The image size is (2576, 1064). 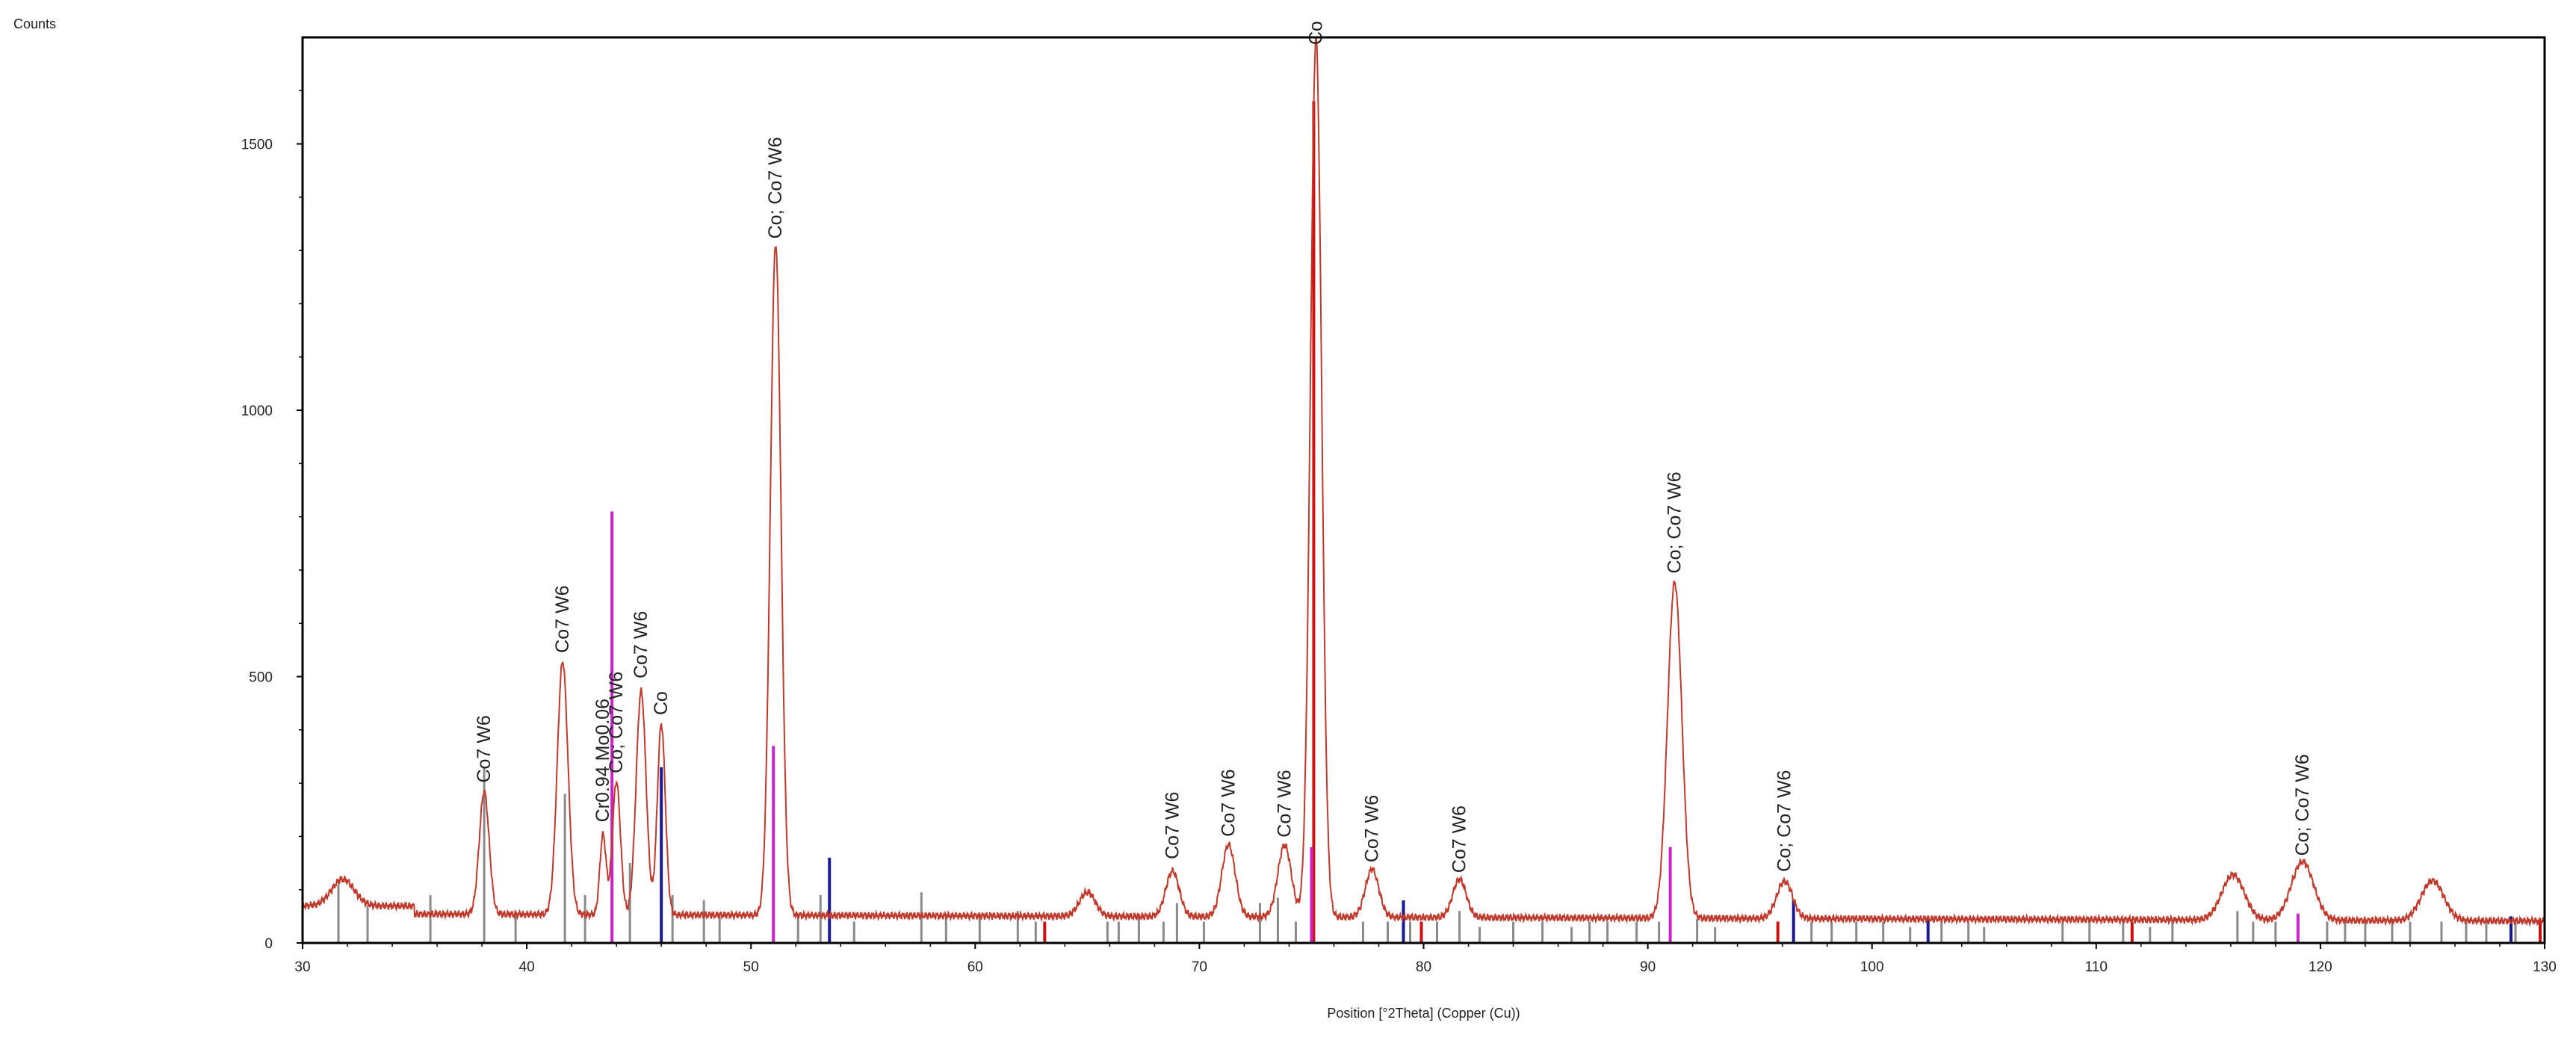 What do you see at coordinates (2320, 967) in the screenshot?
I see `x-tick-label: 120` at bounding box center [2320, 967].